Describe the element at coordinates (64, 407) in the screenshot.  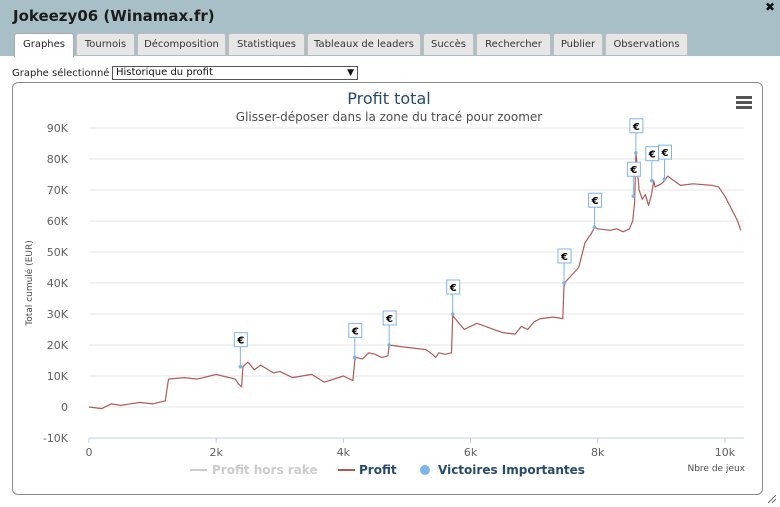
I see `y-tick-label: 0` at that location.